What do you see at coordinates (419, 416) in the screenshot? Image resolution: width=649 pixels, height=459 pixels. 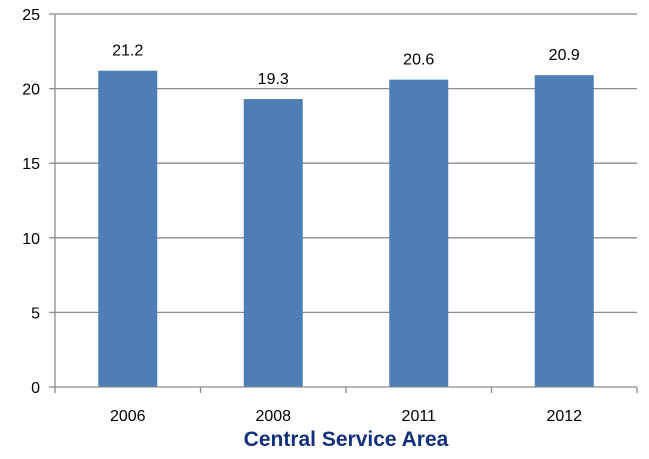 I see `x-tick-label-2011: 2011` at bounding box center [419, 416].